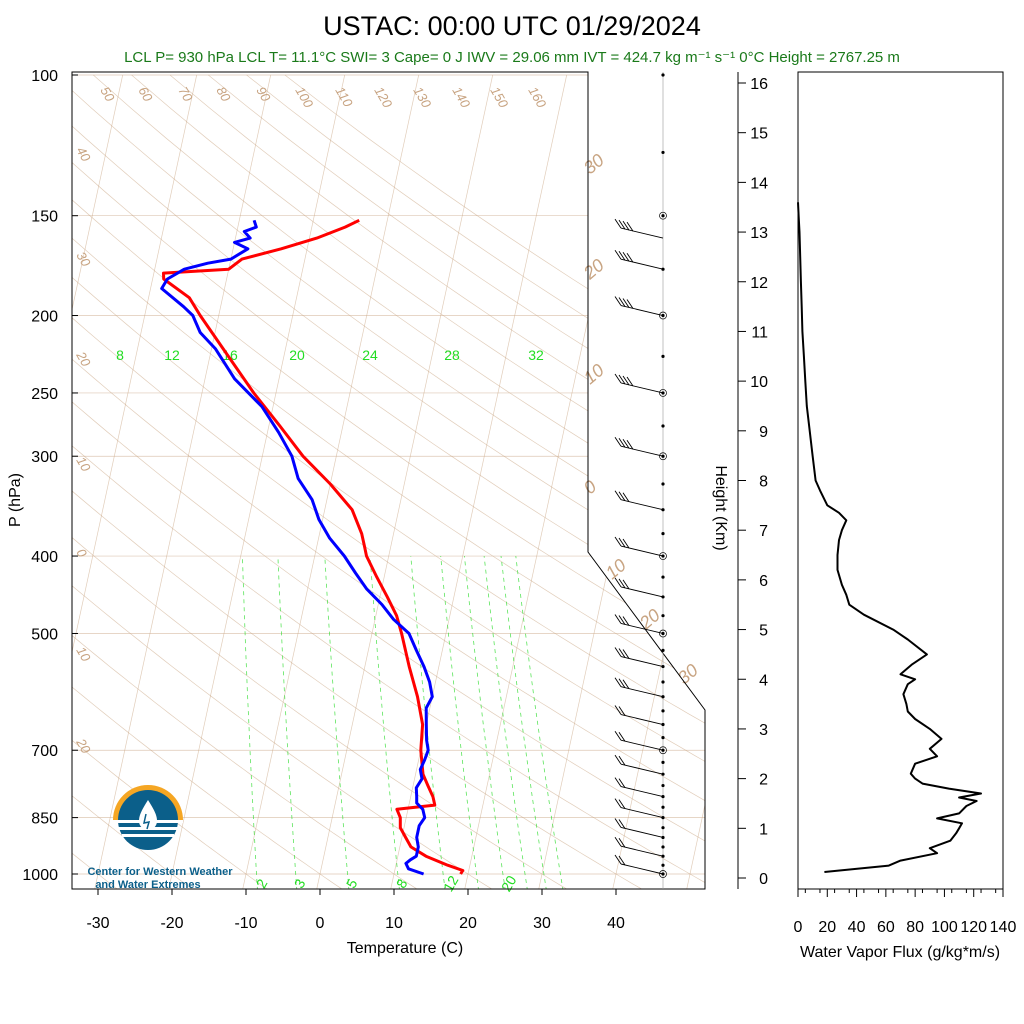 Image resolution: width=1024 pixels, height=1024 pixels. Describe the element at coordinates (44, 457) in the screenshot. I see `pressure-tick-label: 300` at that location.